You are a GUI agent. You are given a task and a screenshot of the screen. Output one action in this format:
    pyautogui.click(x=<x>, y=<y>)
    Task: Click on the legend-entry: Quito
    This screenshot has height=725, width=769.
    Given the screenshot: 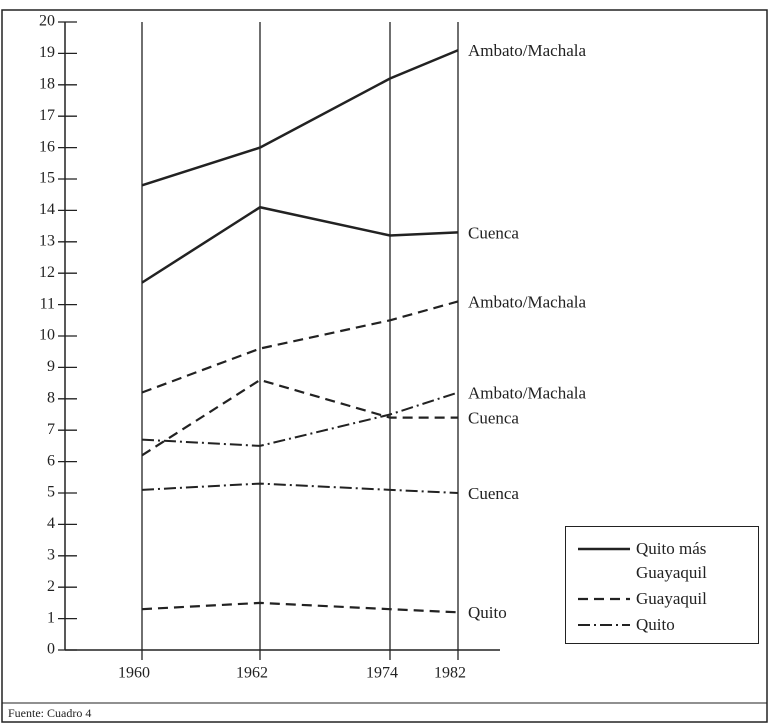 What is the action you would take?
    pyautogui.click(x=667, y=625)
    